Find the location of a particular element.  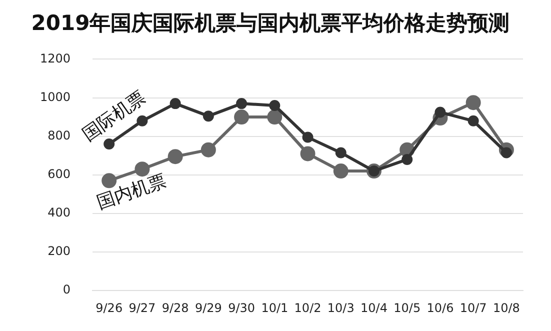

y-tick-label: 0 is located at coordinates (66, 289).